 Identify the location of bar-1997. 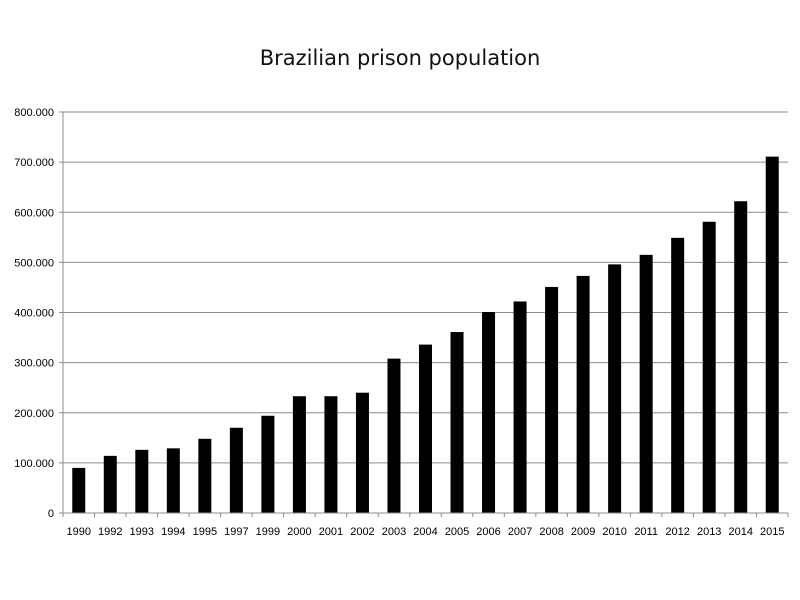
(236, 470).